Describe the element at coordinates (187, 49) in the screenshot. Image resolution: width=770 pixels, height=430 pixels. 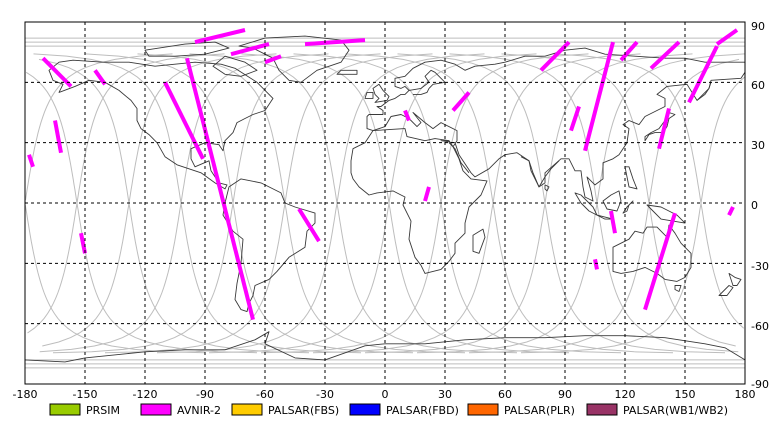
I see `arctic-islands-coast` at that location.